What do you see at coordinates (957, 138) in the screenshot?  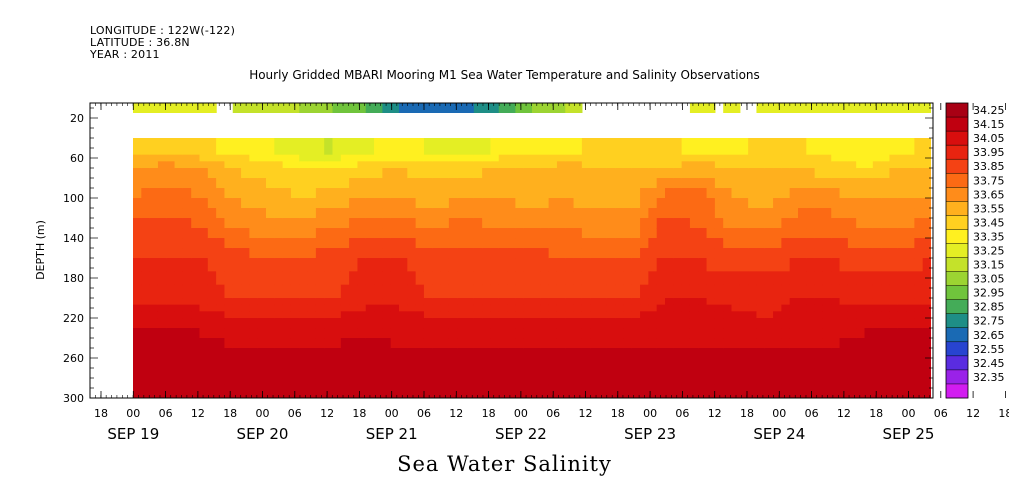 I see `colorbar-swatch` at bounding box center [957, 138].